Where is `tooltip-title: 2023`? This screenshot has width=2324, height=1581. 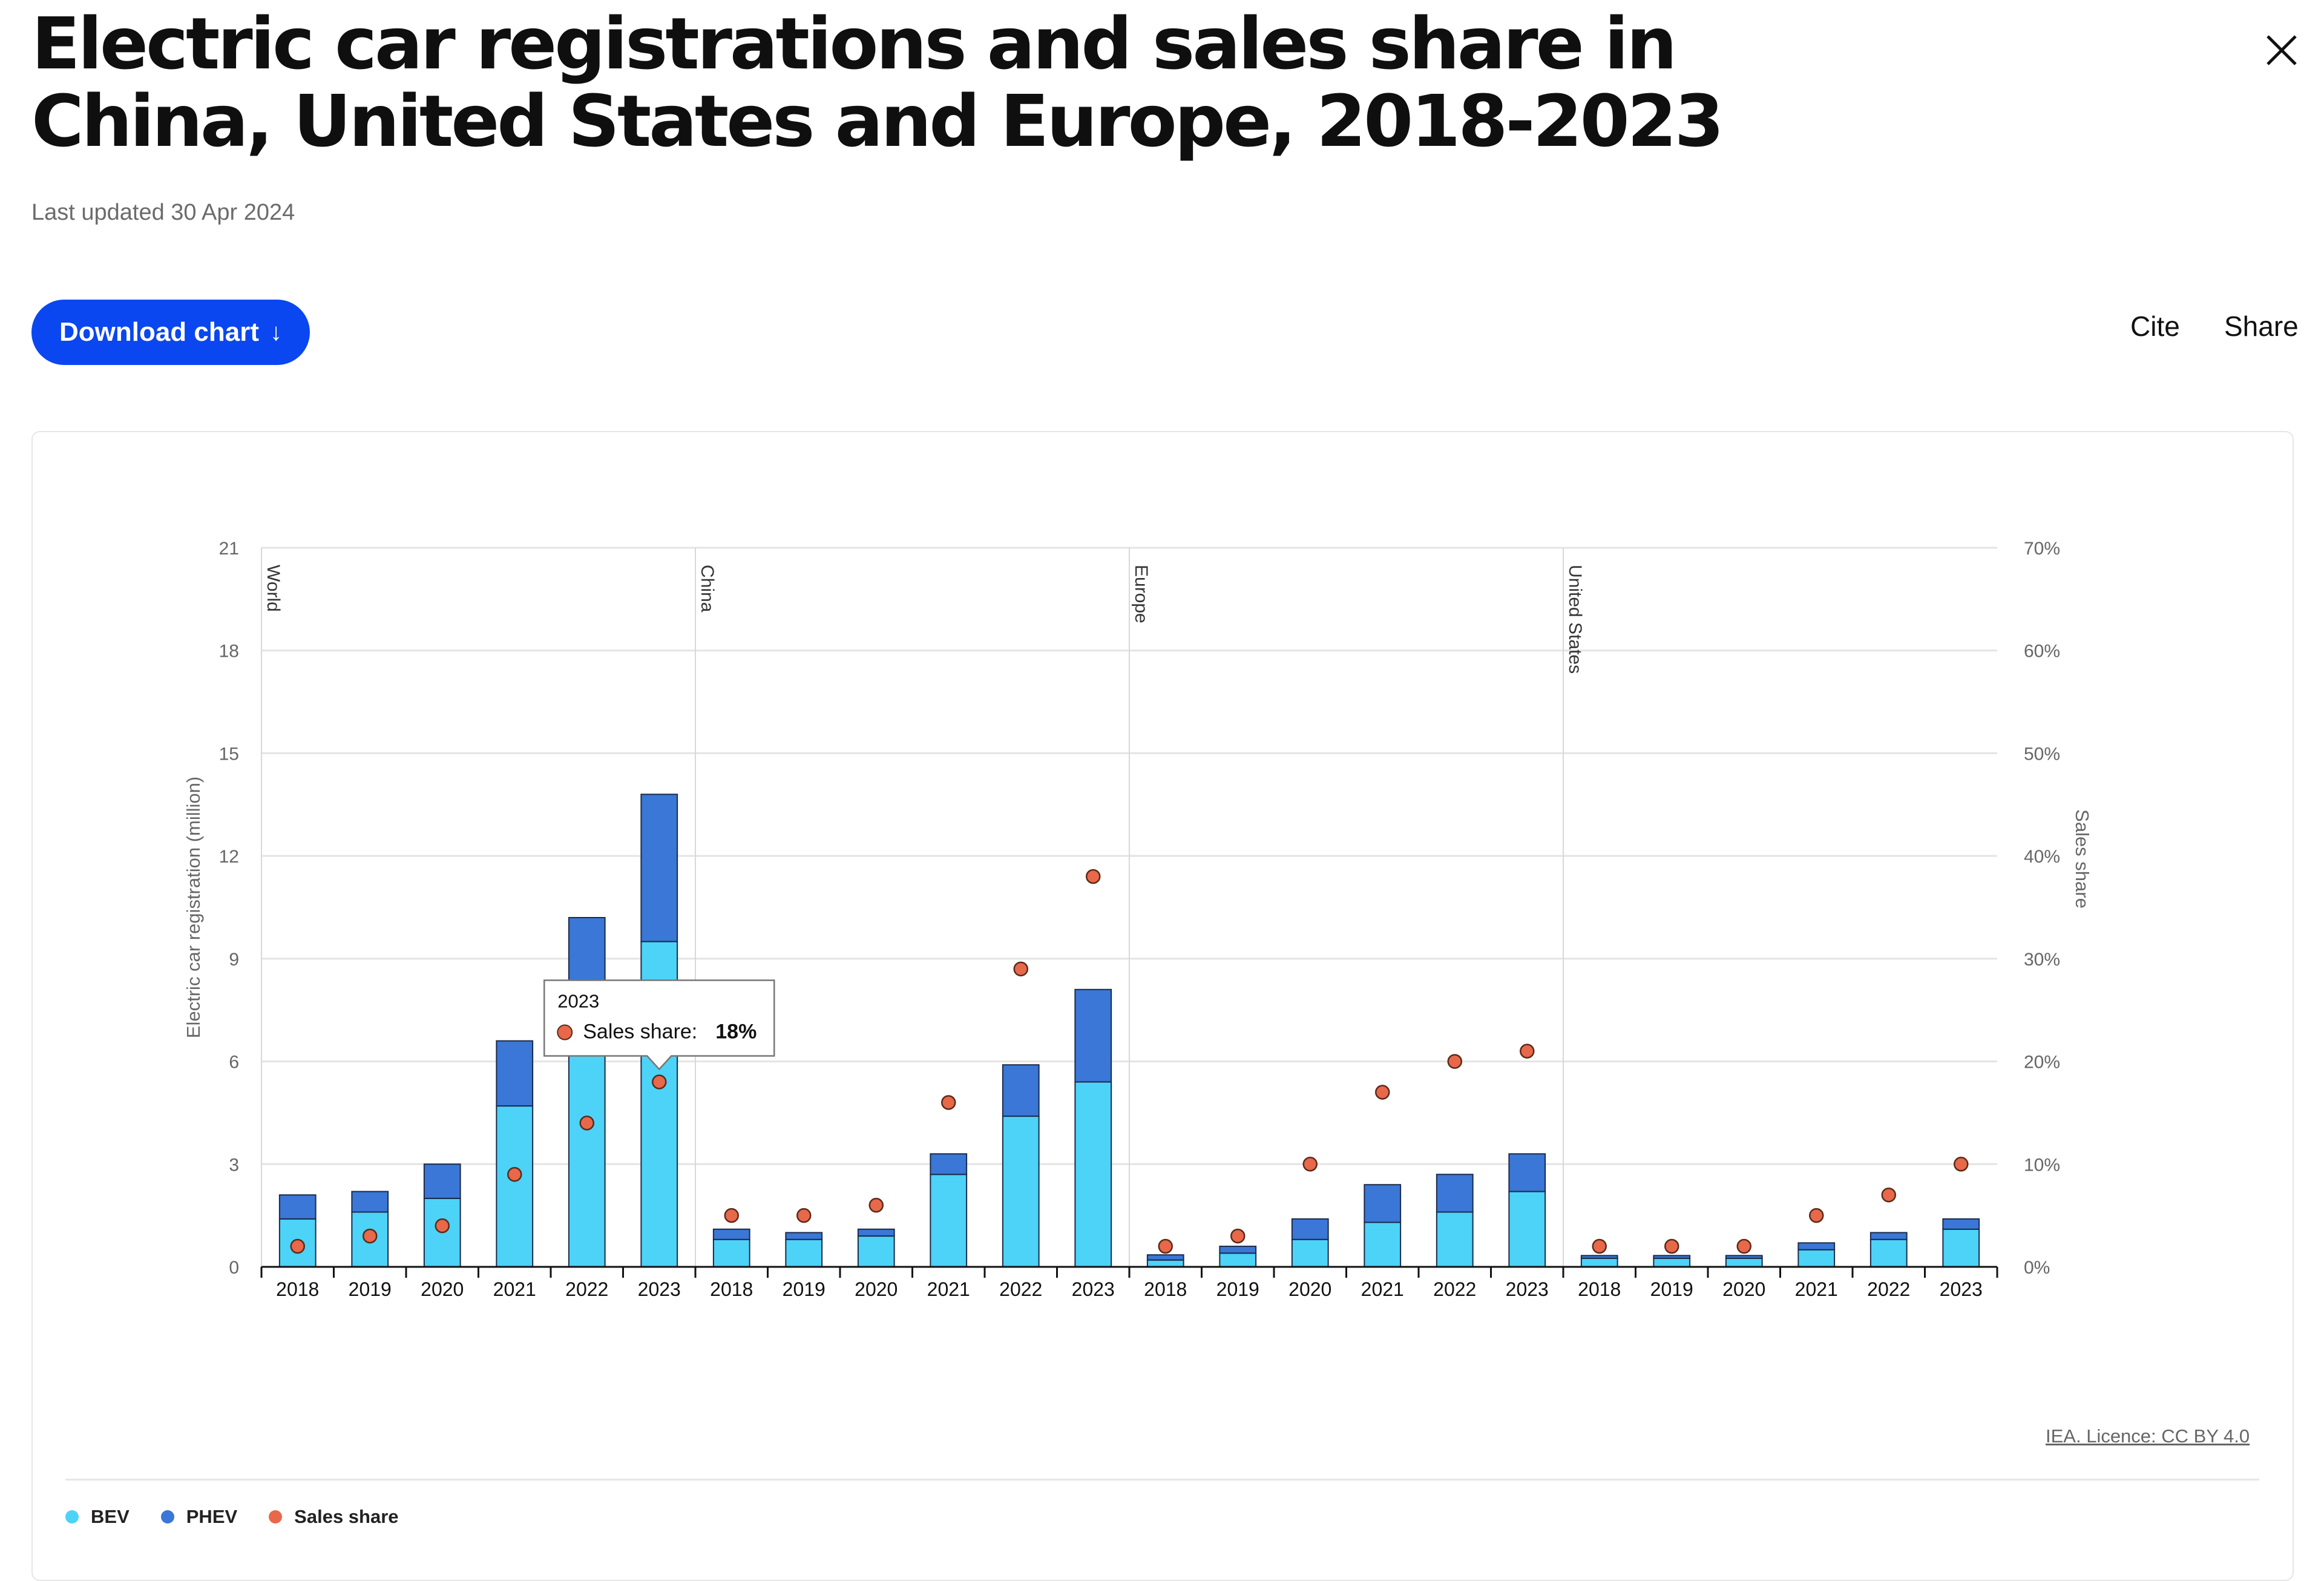 tooltip-title: 2023 is located at coordinates (578, 1001).